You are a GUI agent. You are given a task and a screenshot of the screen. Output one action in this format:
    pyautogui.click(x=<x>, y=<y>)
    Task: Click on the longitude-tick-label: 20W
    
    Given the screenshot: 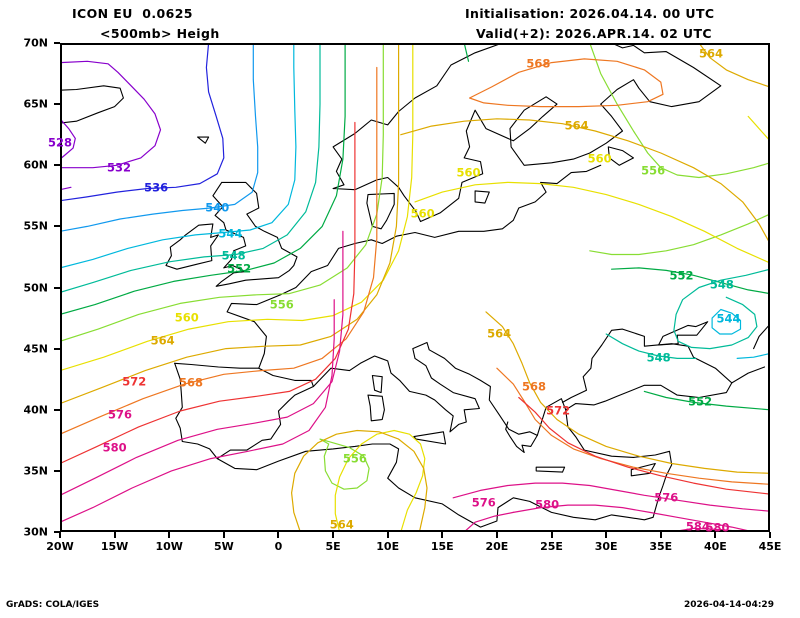 What is the action you would take?
    pyautogui.click(x=60, y=546)
    